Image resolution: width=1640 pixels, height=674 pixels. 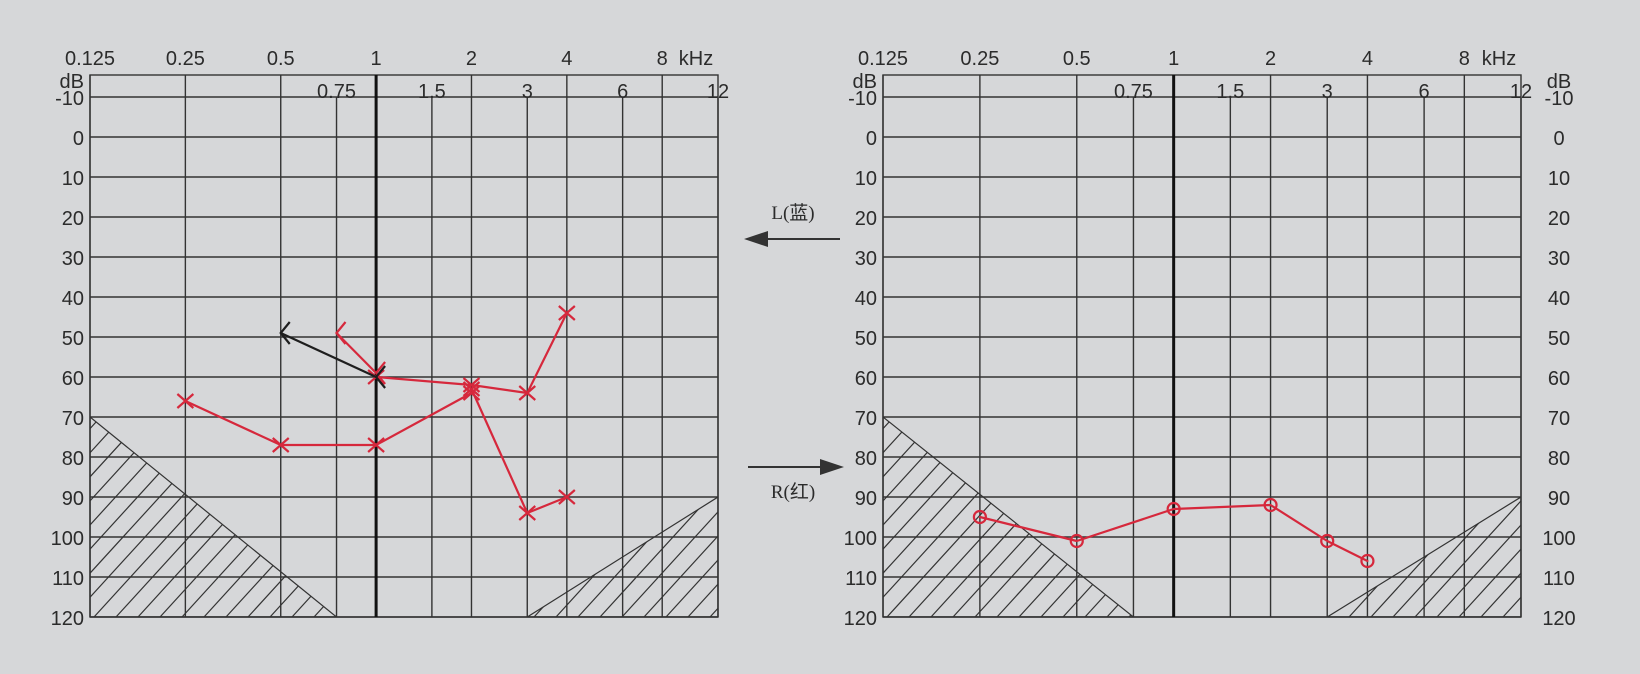 I want to click on db-tick-label: 0, so click(x=78, y=139).